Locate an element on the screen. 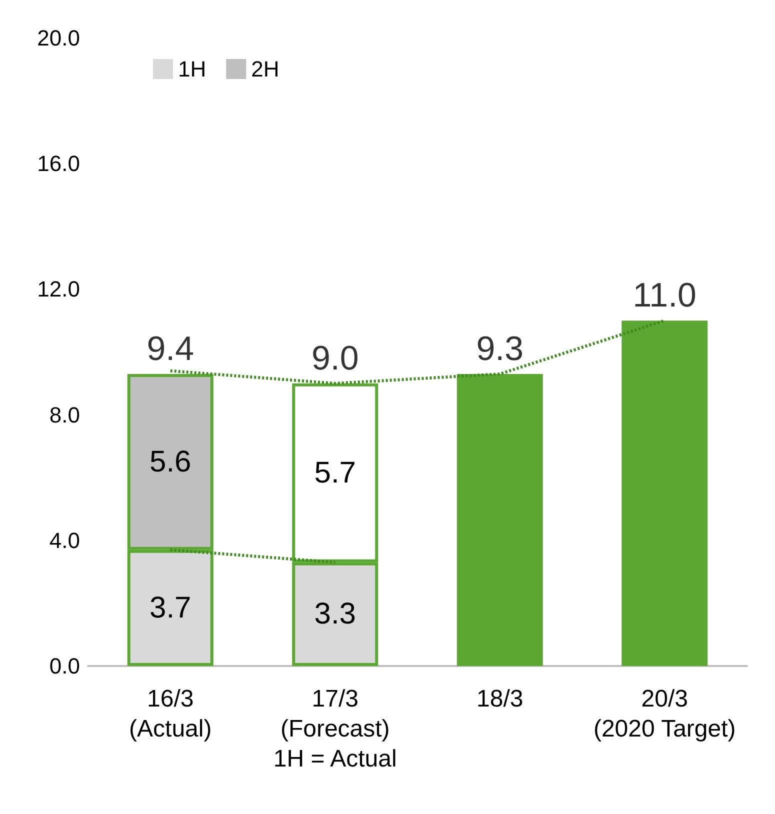  y-tick-label: 8.0 is located at coordinates (64, 415).